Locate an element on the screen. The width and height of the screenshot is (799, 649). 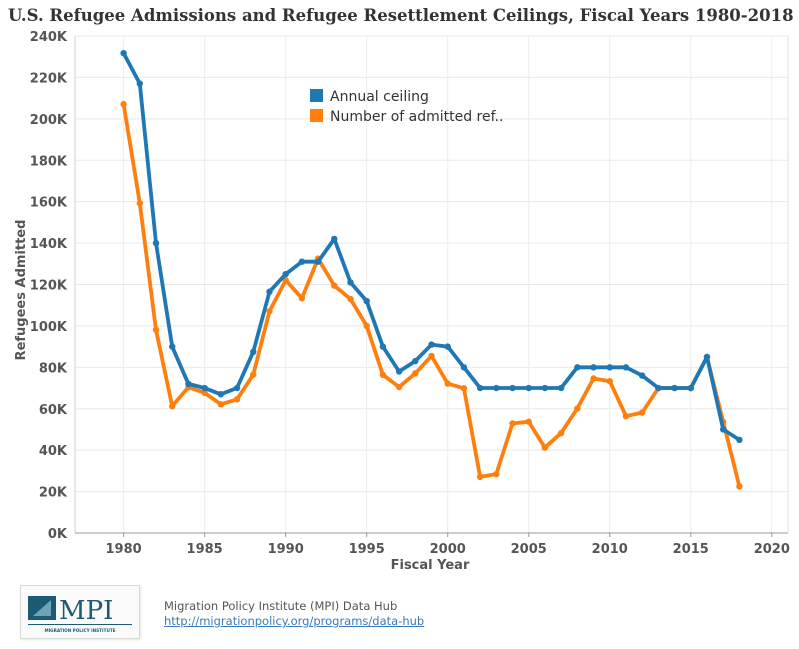
legend: Annual ceiling Number of admitted ref.. is located at coordinates (406, 107).